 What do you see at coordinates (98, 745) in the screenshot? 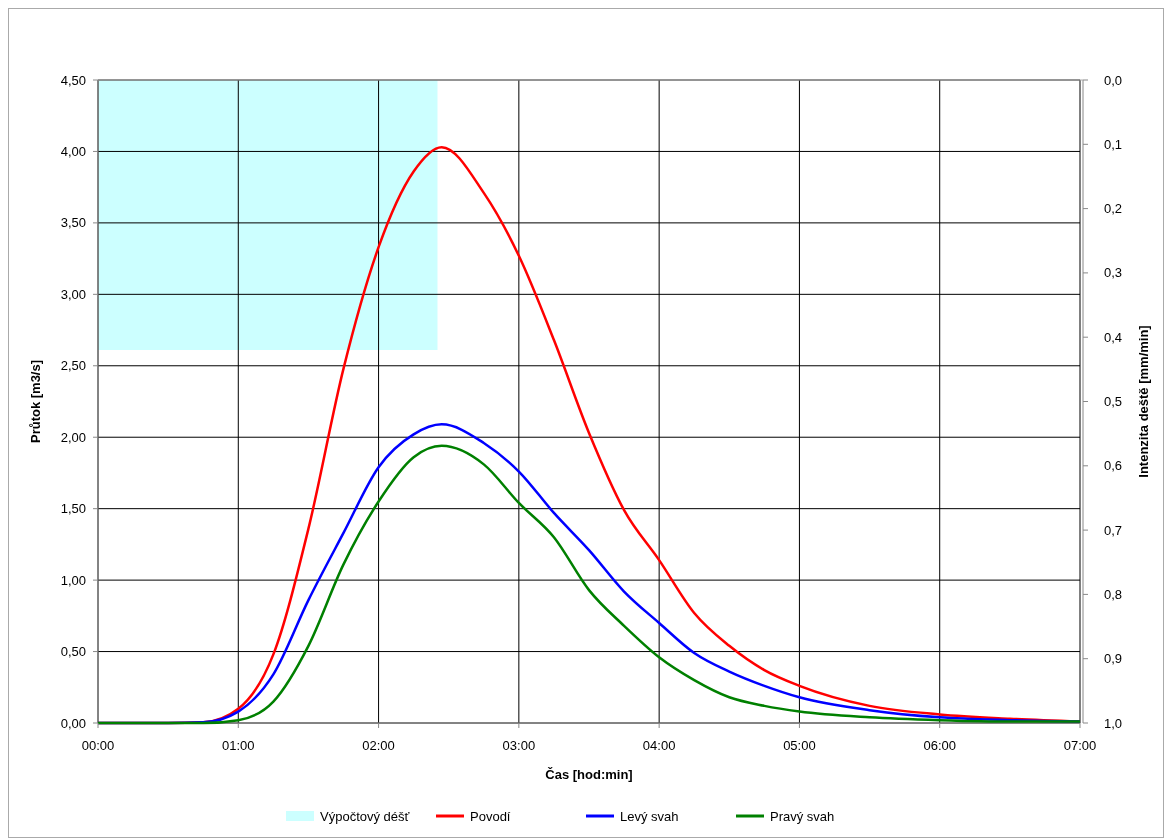
I see `x-tick-label: 00:00` at bounding box center [98, 745].